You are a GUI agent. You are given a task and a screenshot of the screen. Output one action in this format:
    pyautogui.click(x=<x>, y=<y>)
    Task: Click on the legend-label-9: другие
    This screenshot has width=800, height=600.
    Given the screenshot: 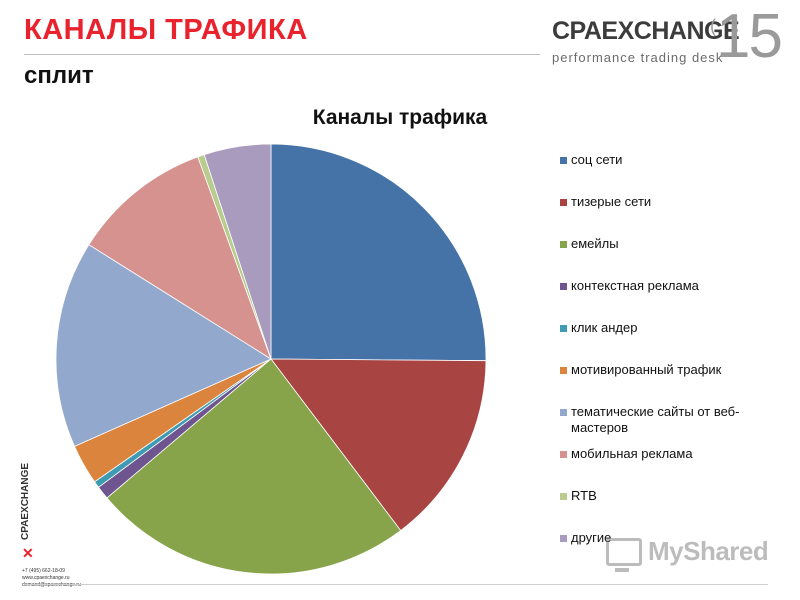 What is the action you would take?
    pyautogui.click(x=591, y=537)
    